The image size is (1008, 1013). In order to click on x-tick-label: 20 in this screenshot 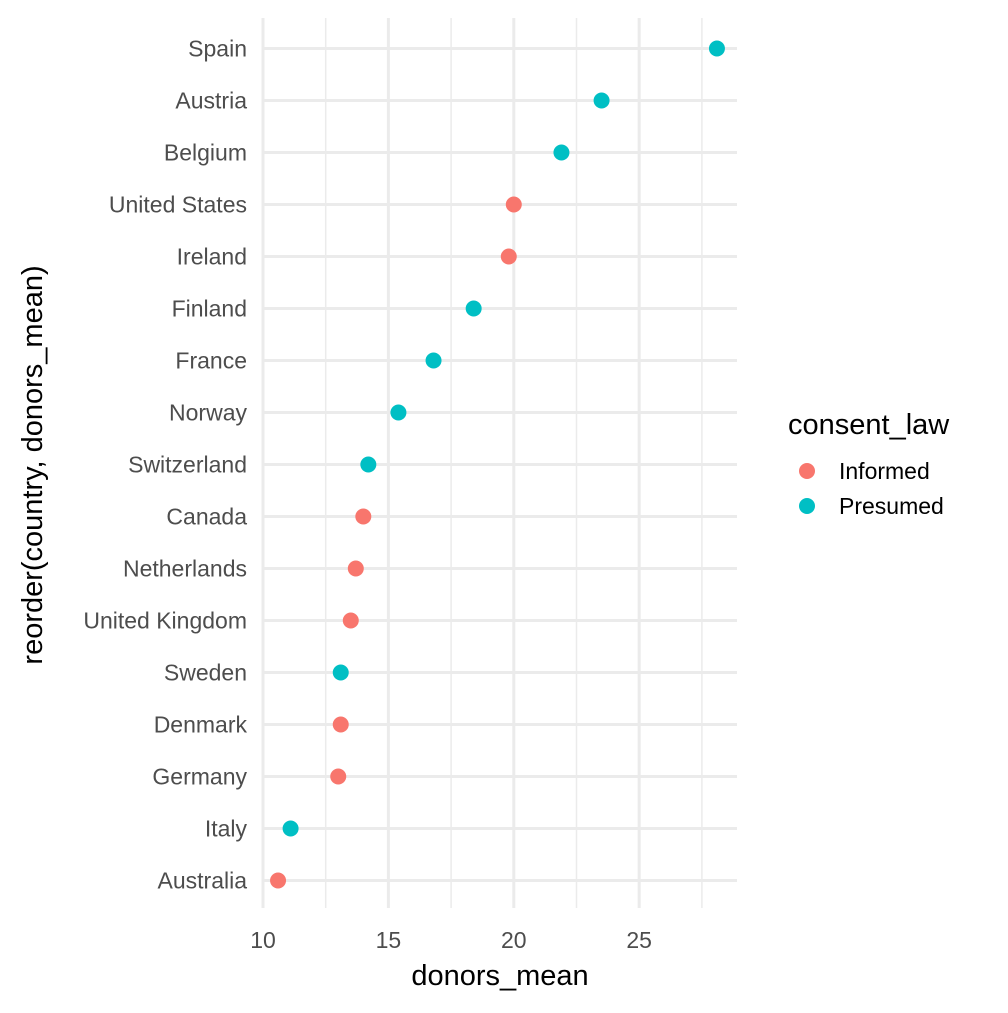, I will do `click(514, 940)`.